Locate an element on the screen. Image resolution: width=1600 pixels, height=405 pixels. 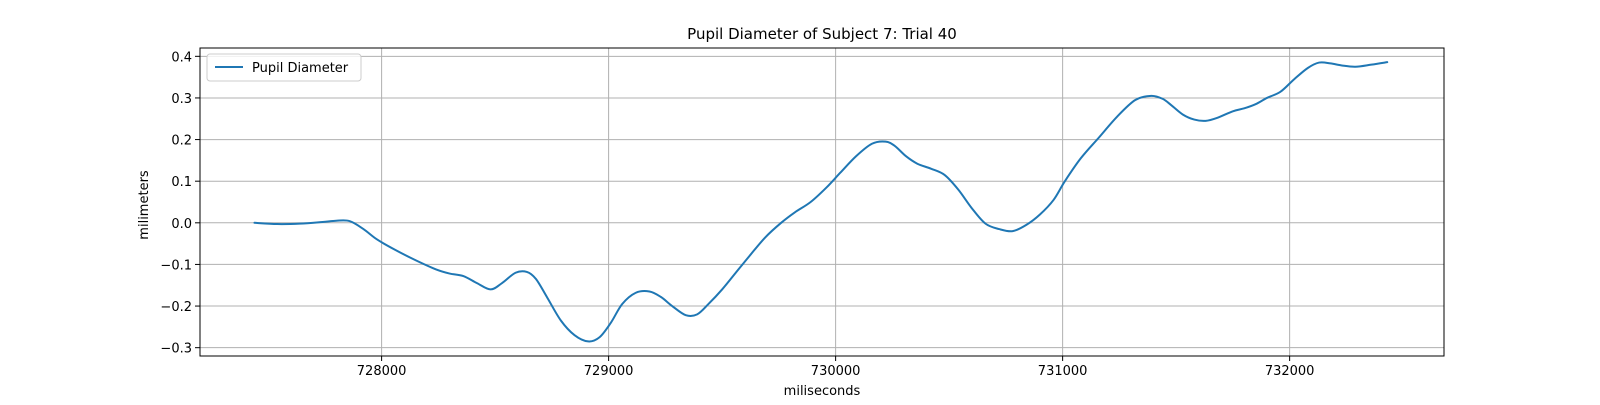
x-tick-label: 730000 is located at coordinates (836, 371).